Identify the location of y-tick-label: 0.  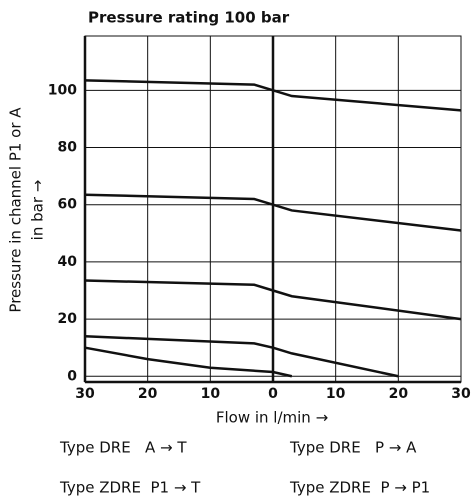
(72, 376).